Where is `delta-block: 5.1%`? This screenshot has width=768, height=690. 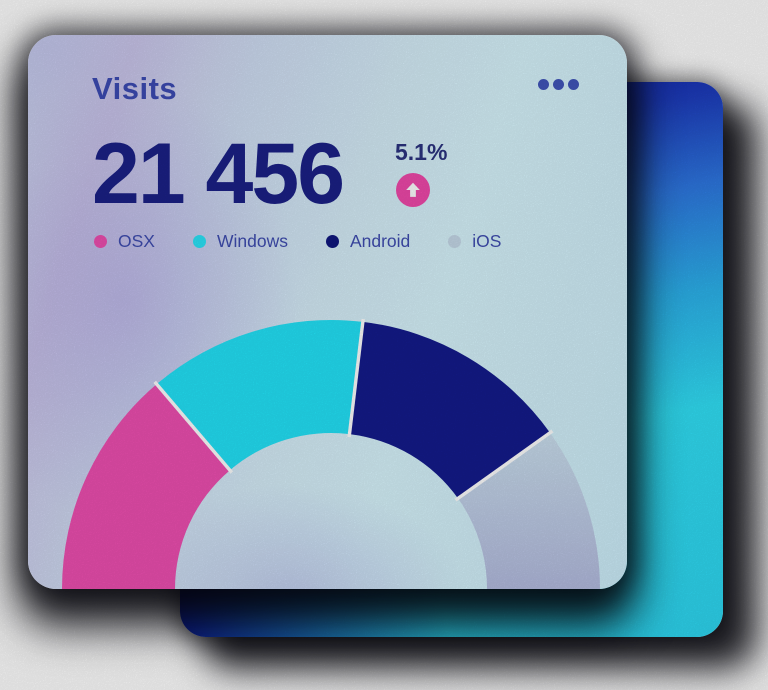
delta-block: 5.1% is located at coordinates (421, 173).